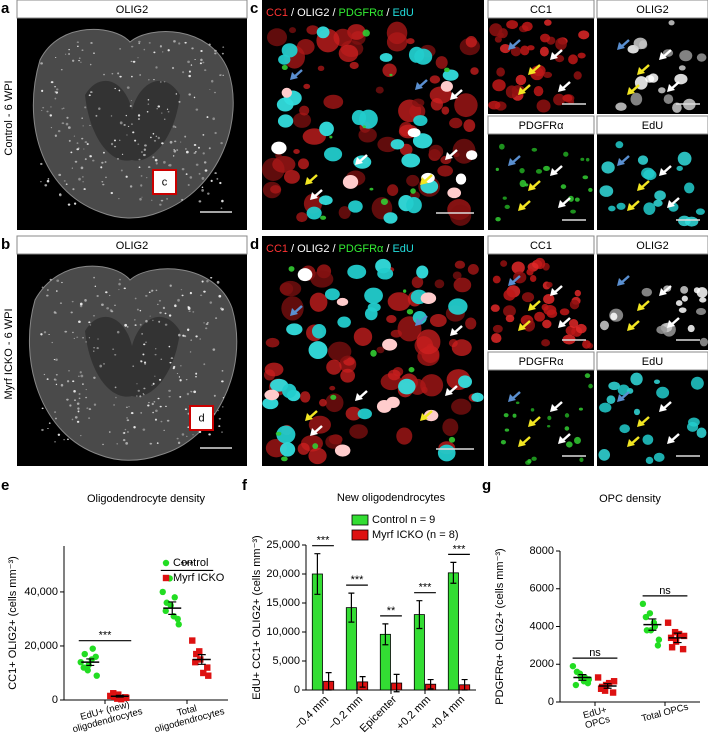 This screenshot has height=734, width=708. I want to click on significance-label: ***, so click(324, 541).